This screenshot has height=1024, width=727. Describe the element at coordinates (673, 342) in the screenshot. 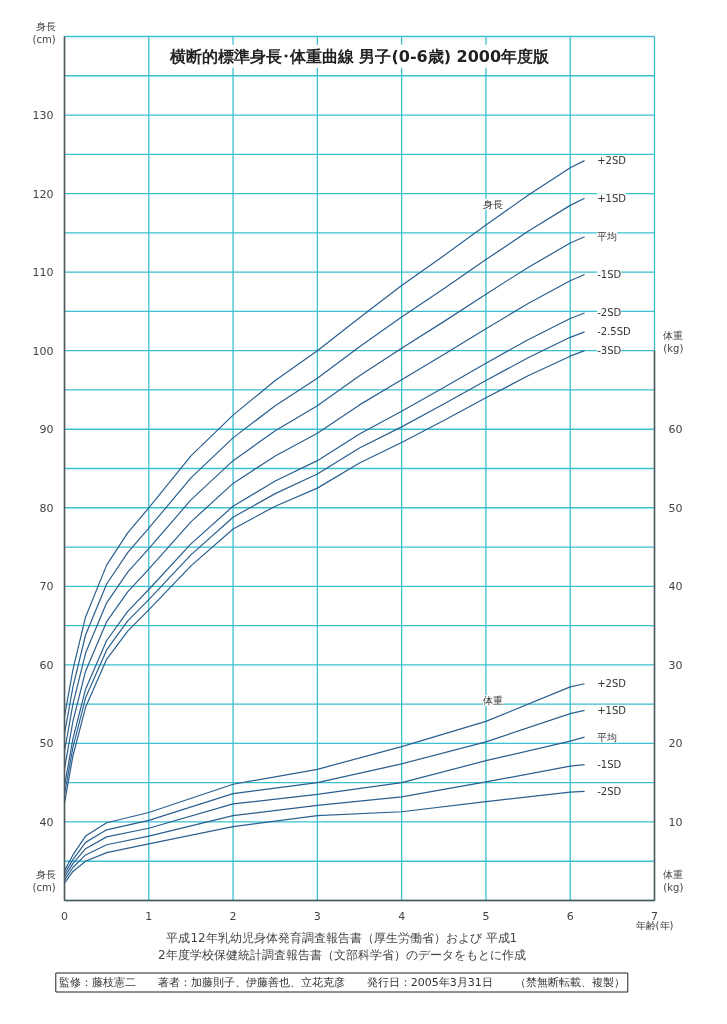

I see `y2-axis-title: 体重 (kg)` at that location.